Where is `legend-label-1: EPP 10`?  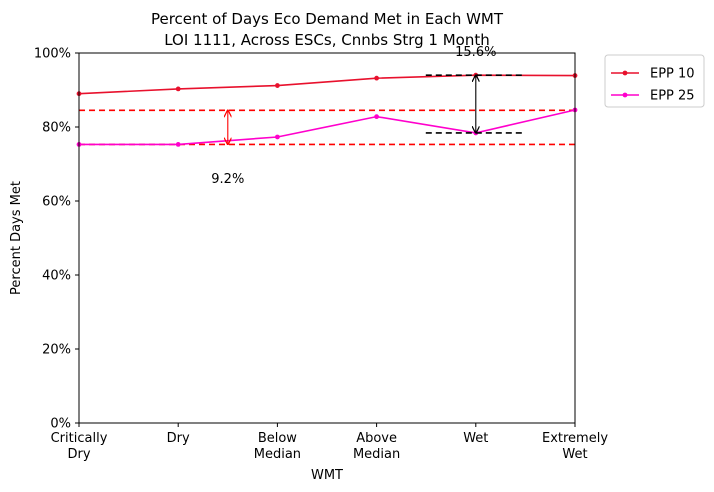
legend-label-1: EPP 10 is located at coordinates (672, 74).